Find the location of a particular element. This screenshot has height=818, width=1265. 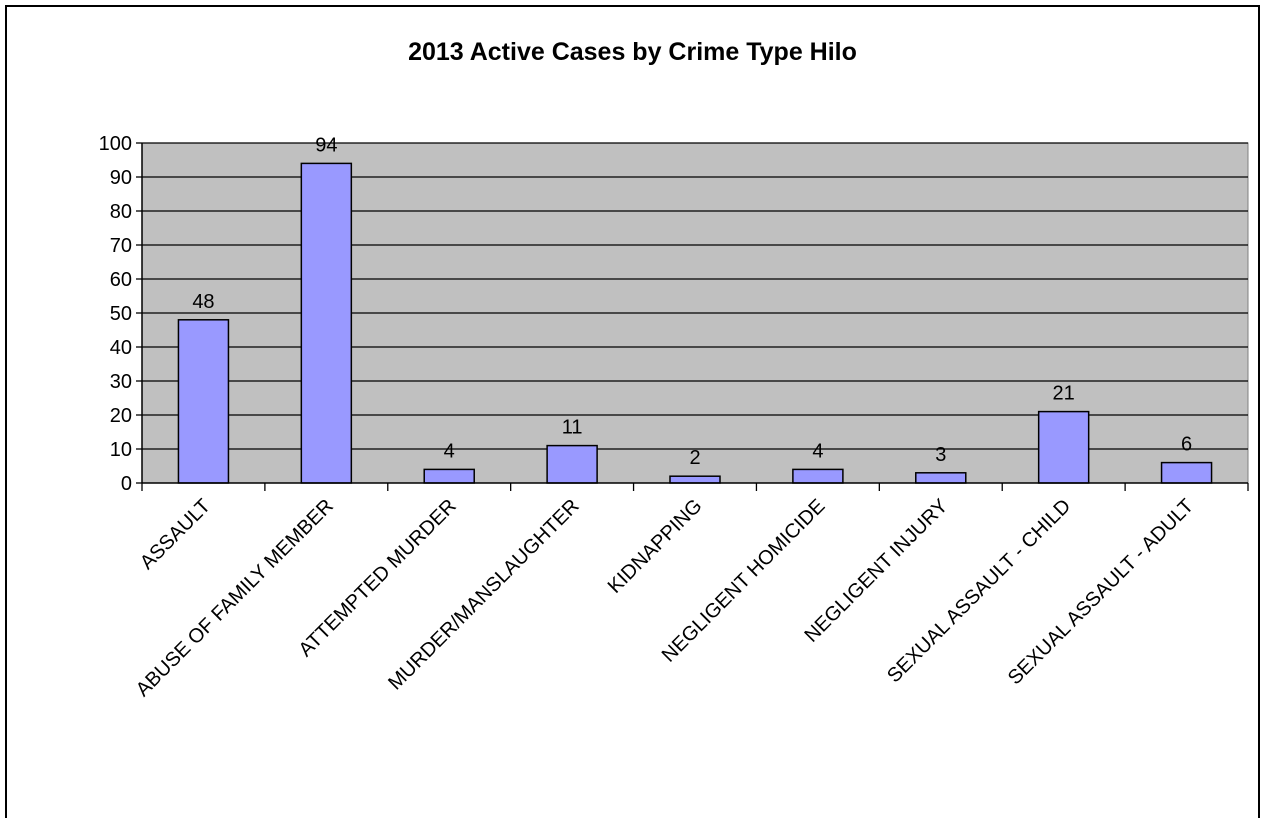

y-tick-label: 90 is located at coordinates (121, 178).